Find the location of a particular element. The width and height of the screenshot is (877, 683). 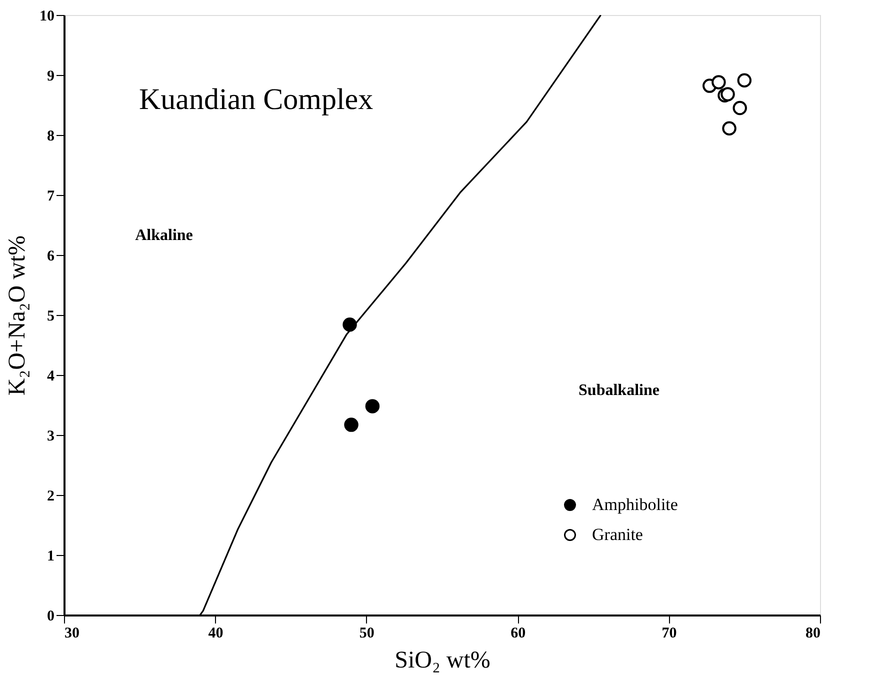

y-tick-label: 7 is located at coordinates (51, 196).